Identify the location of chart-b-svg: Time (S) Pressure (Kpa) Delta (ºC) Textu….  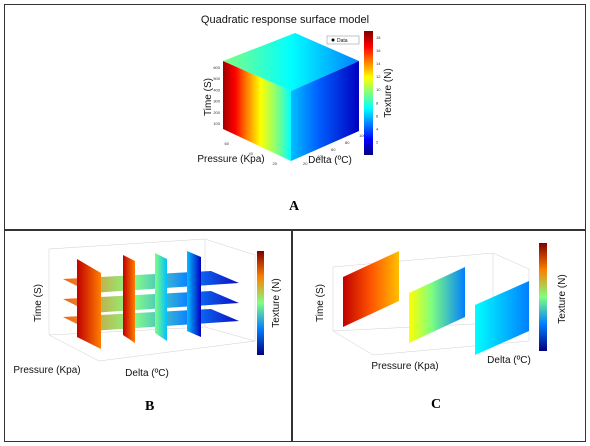
(147, 308).